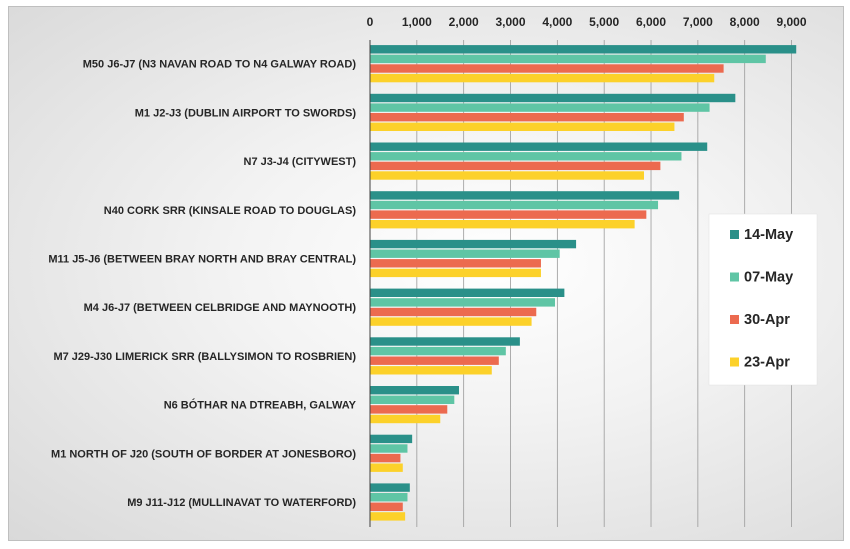 The width and height of the screenshot is (850, 549). What do you see at coordinates (260, 405) in the screenshot?
I see `category-label: N6 BÓTHAR NA DTREABH, GALWAY` at bounding box center [260, 405].